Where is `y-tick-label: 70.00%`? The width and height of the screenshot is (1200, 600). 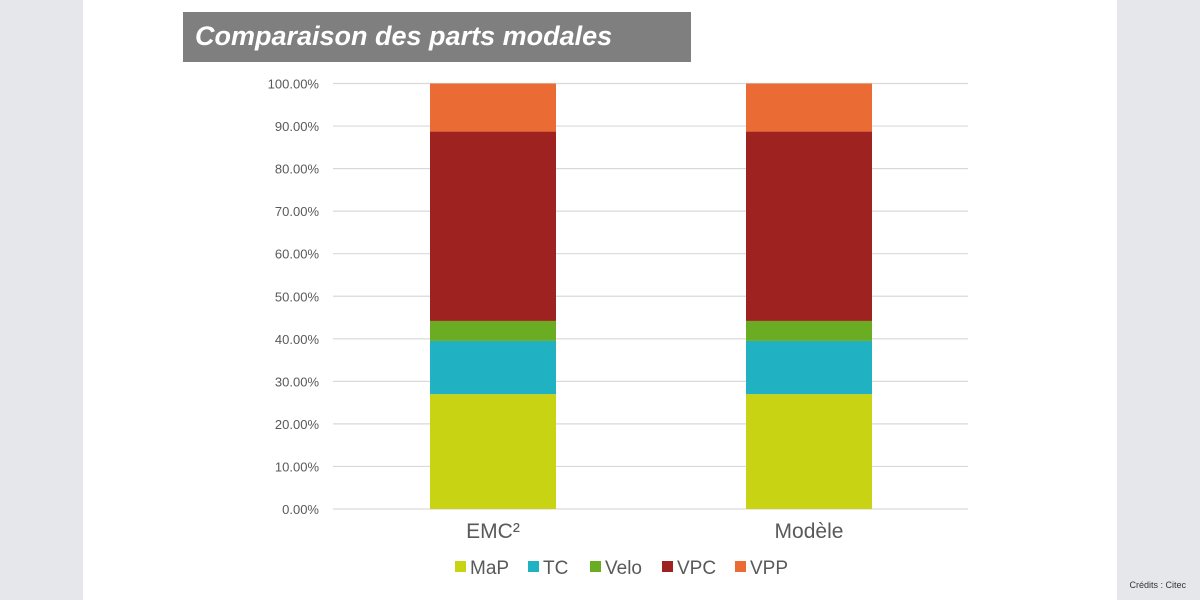
y-tick-label: 70.00% is located at coordinates (297, 211).